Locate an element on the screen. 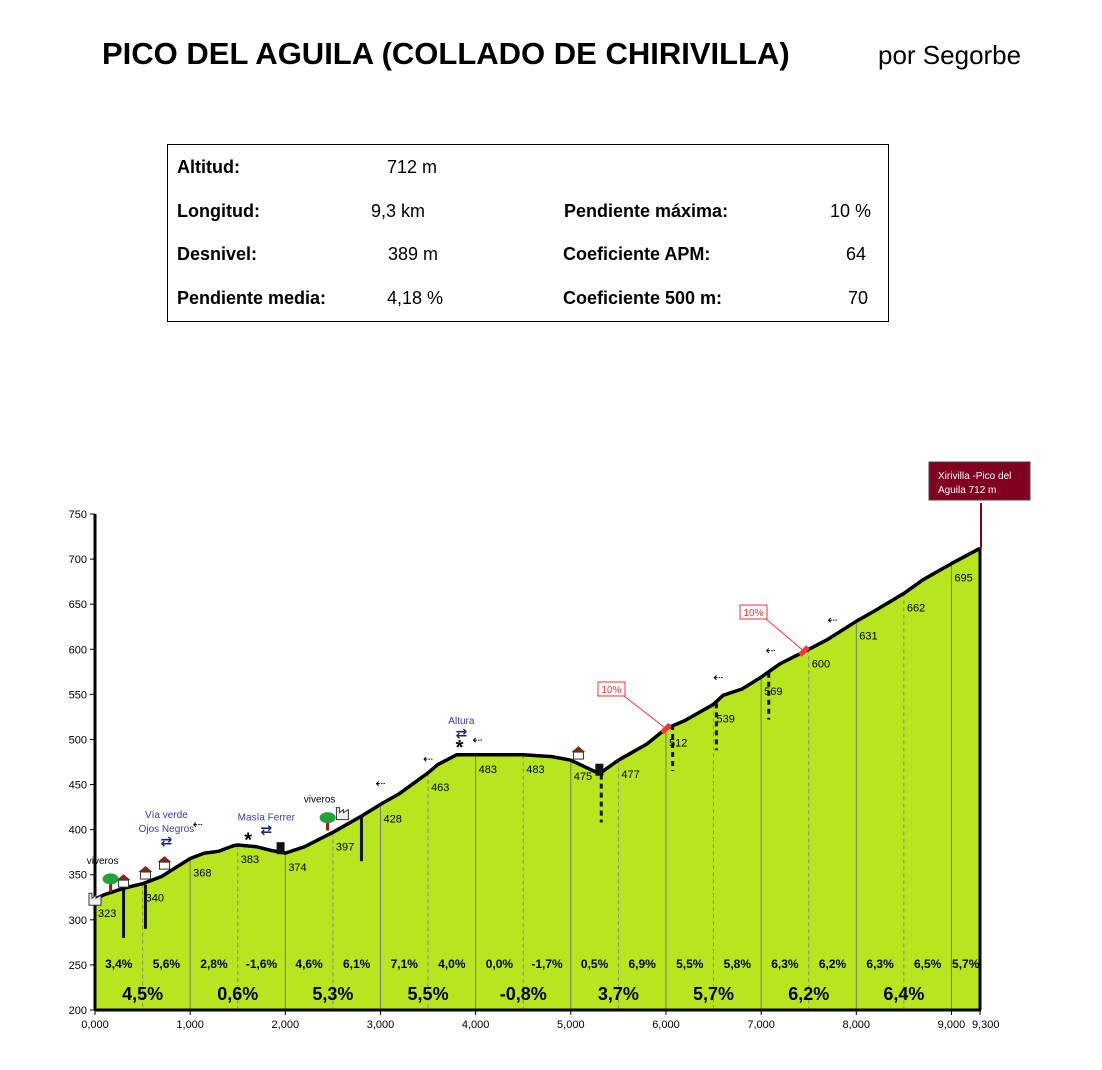  apm-label: Coeficiente APM: is located at coordinates (637, 254).